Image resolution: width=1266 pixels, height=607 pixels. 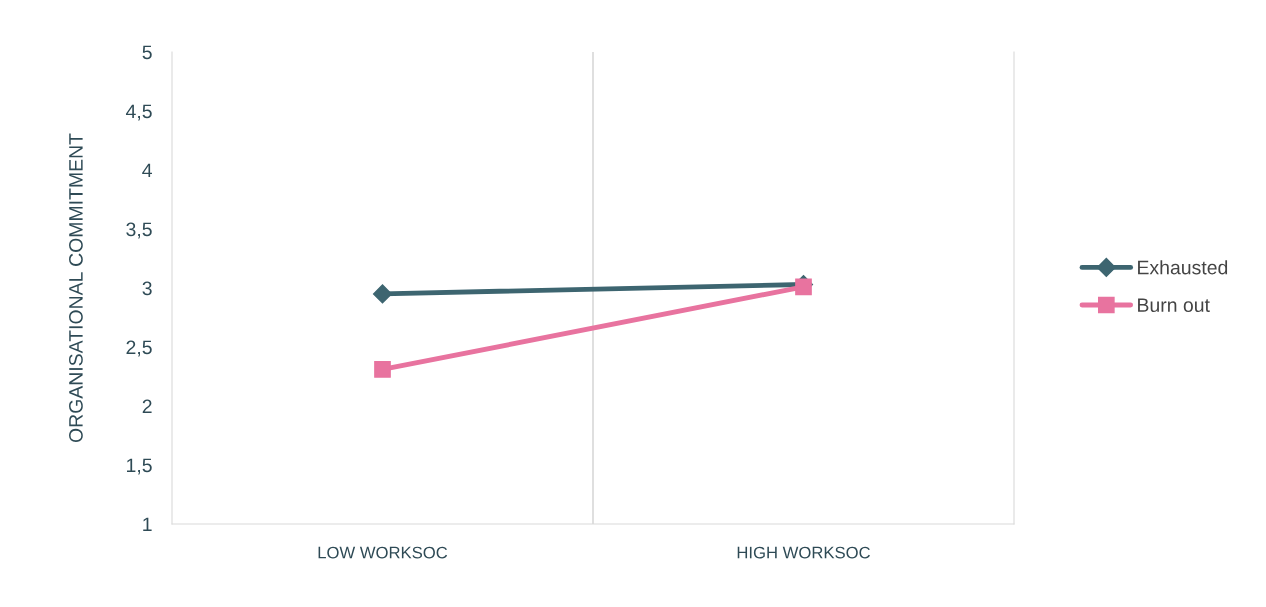 What do you see at coordinates (147, 406) in the screenshot?
I see `y-tick-label: 2` at bounding box center [147, 406].